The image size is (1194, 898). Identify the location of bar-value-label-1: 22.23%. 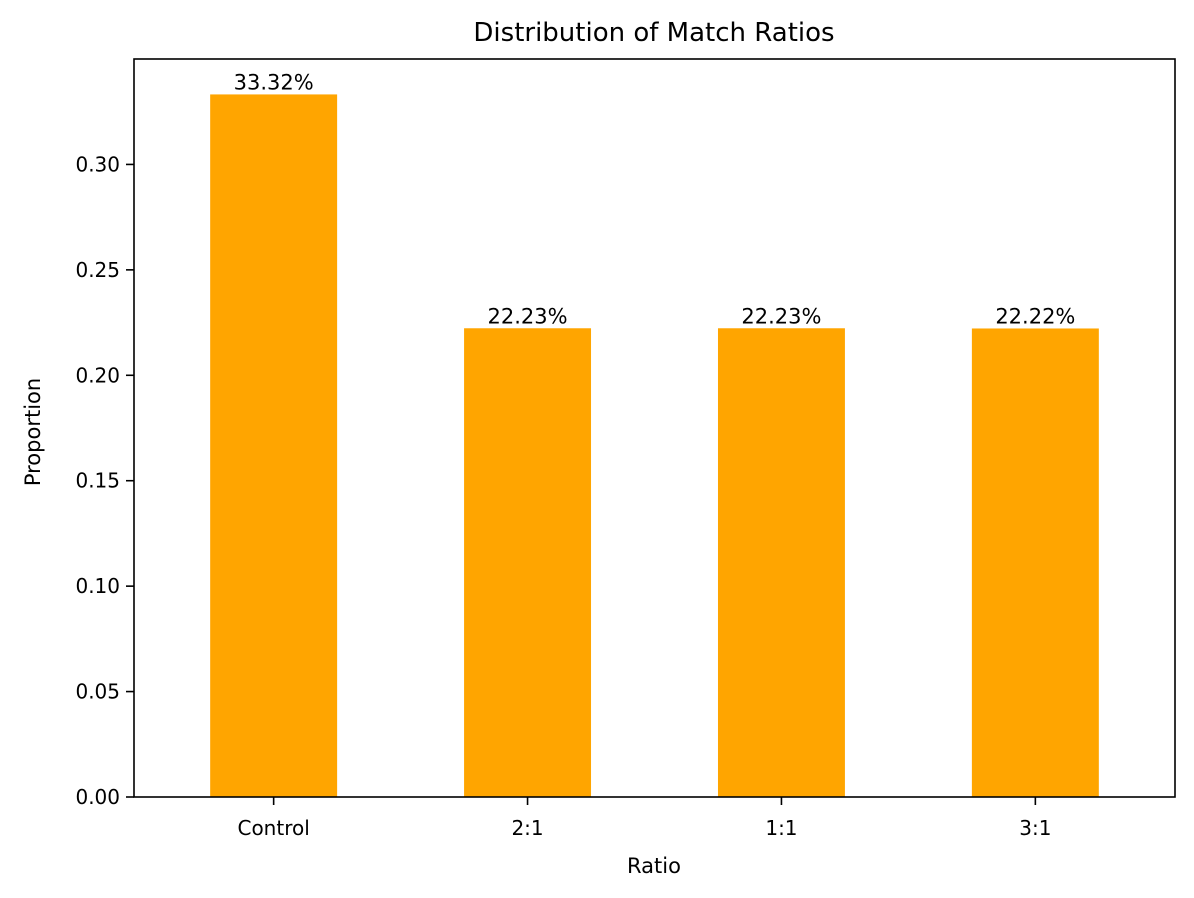
(528, 316).